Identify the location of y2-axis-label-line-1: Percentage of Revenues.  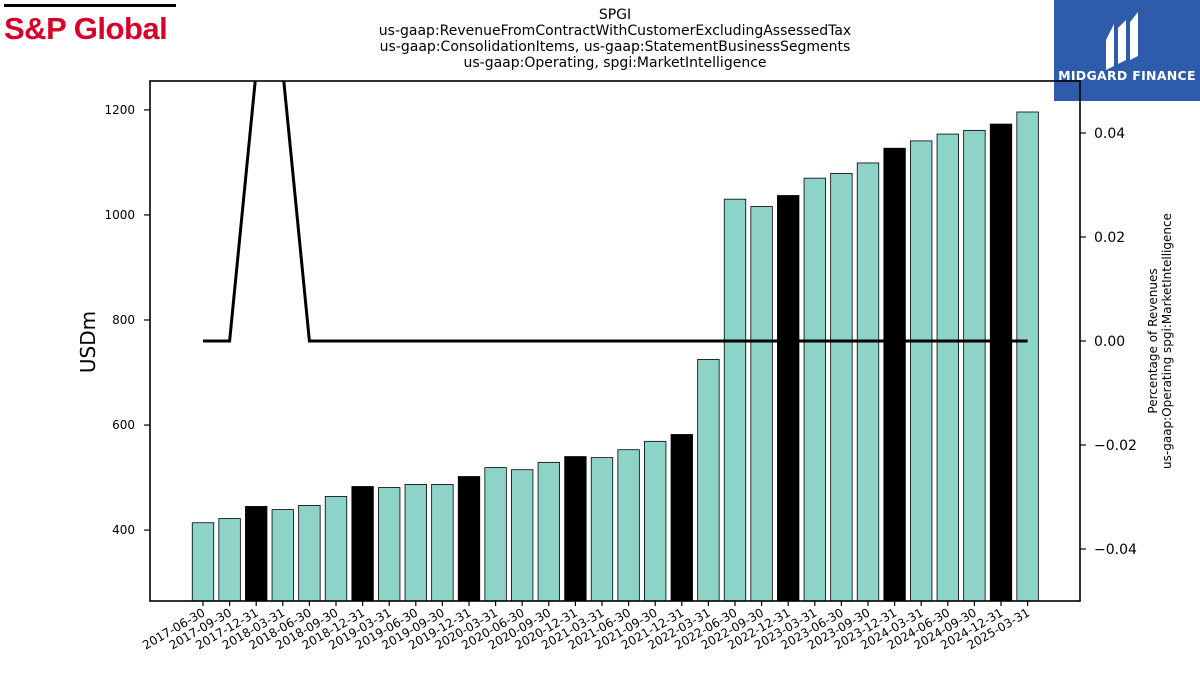
(1153, 340).